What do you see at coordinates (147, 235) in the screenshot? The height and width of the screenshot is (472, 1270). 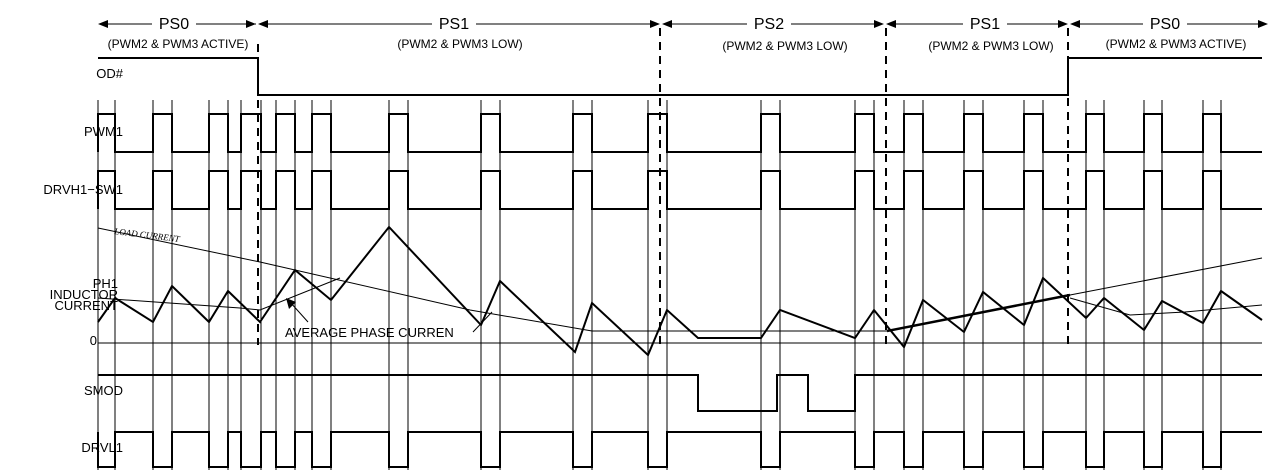 I see `load-current-label: LOAD CURRENT` at bounding box center [147, 235].